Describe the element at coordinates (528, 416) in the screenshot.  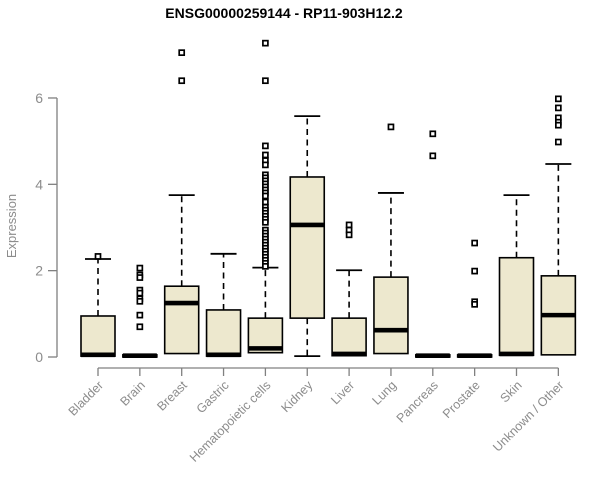
I see `x-label-unknown-other: Unknown / Other` at that location.